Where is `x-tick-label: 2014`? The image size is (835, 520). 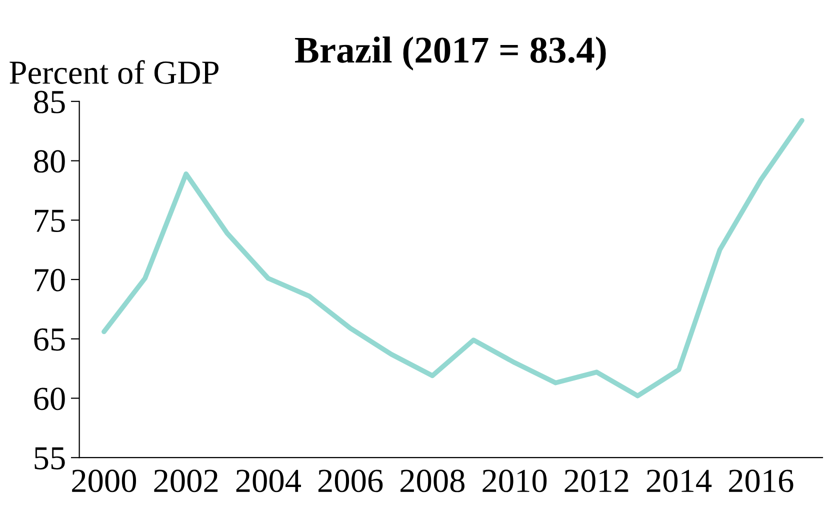 x-tick-label: 2014 is located at coordinates (679, 481).